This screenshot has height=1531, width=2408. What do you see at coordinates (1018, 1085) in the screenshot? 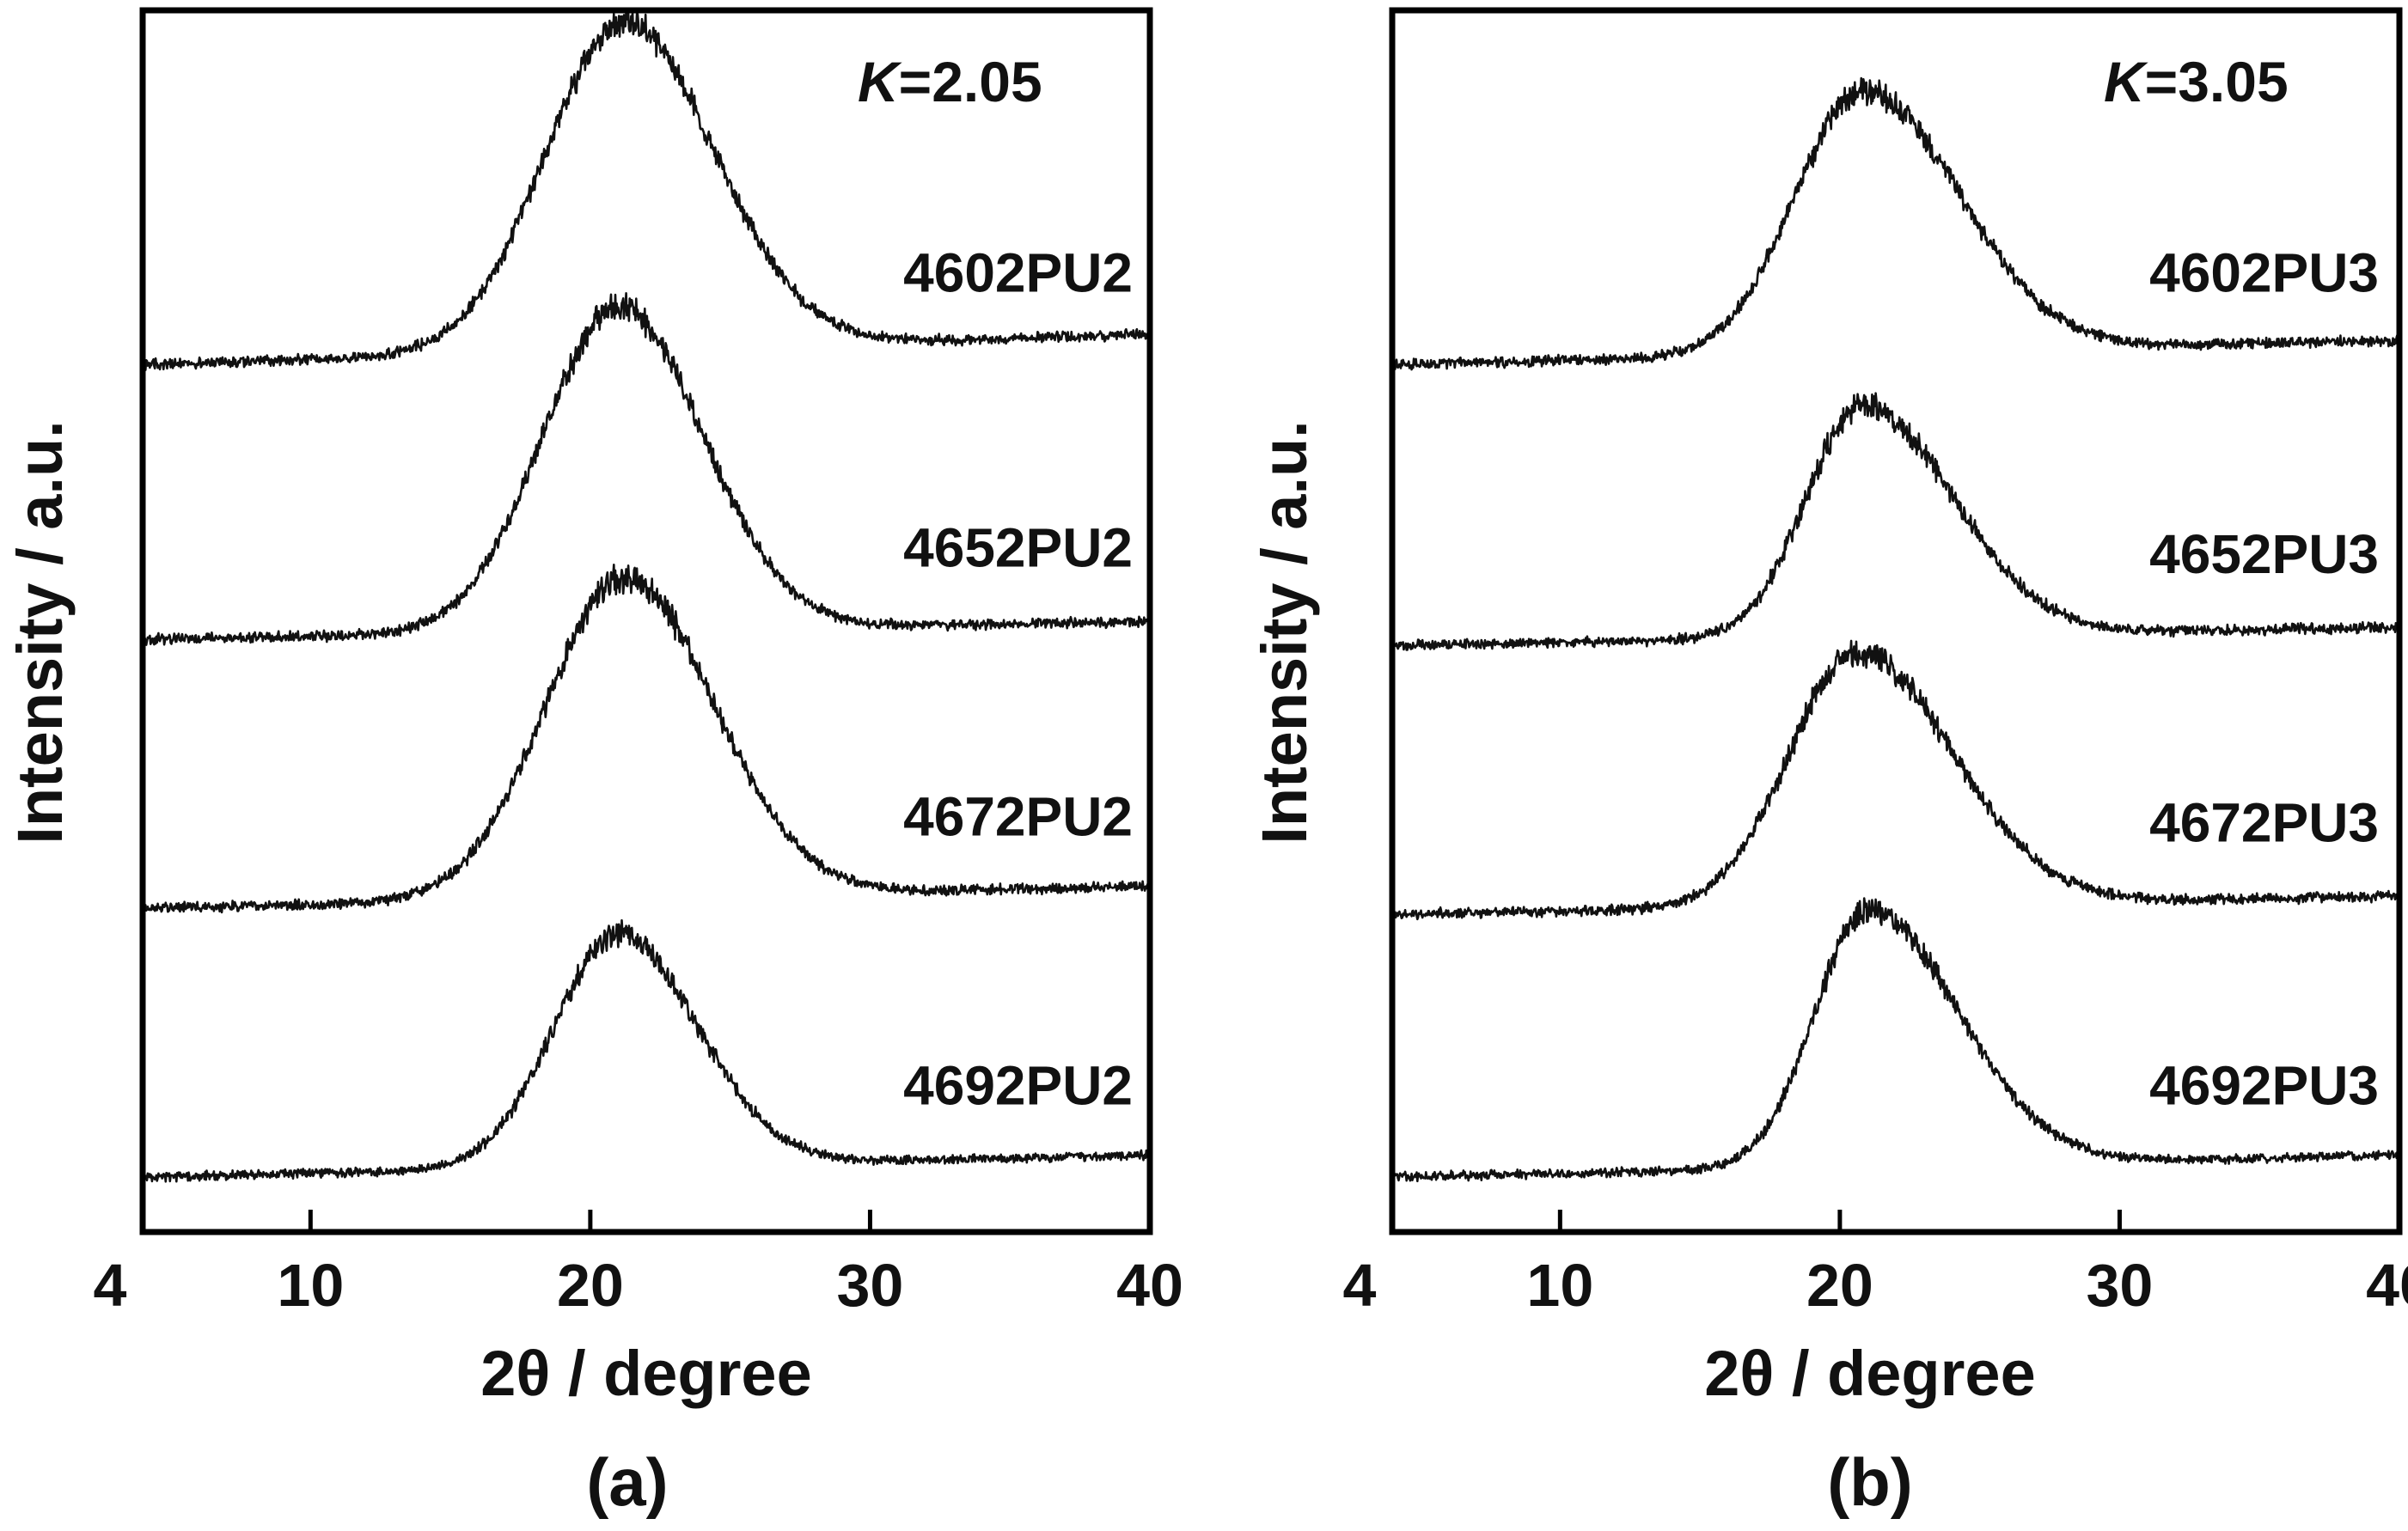
I see `series-label-4692PU2: 4692PU2` at bounding box center [1018, 1085].